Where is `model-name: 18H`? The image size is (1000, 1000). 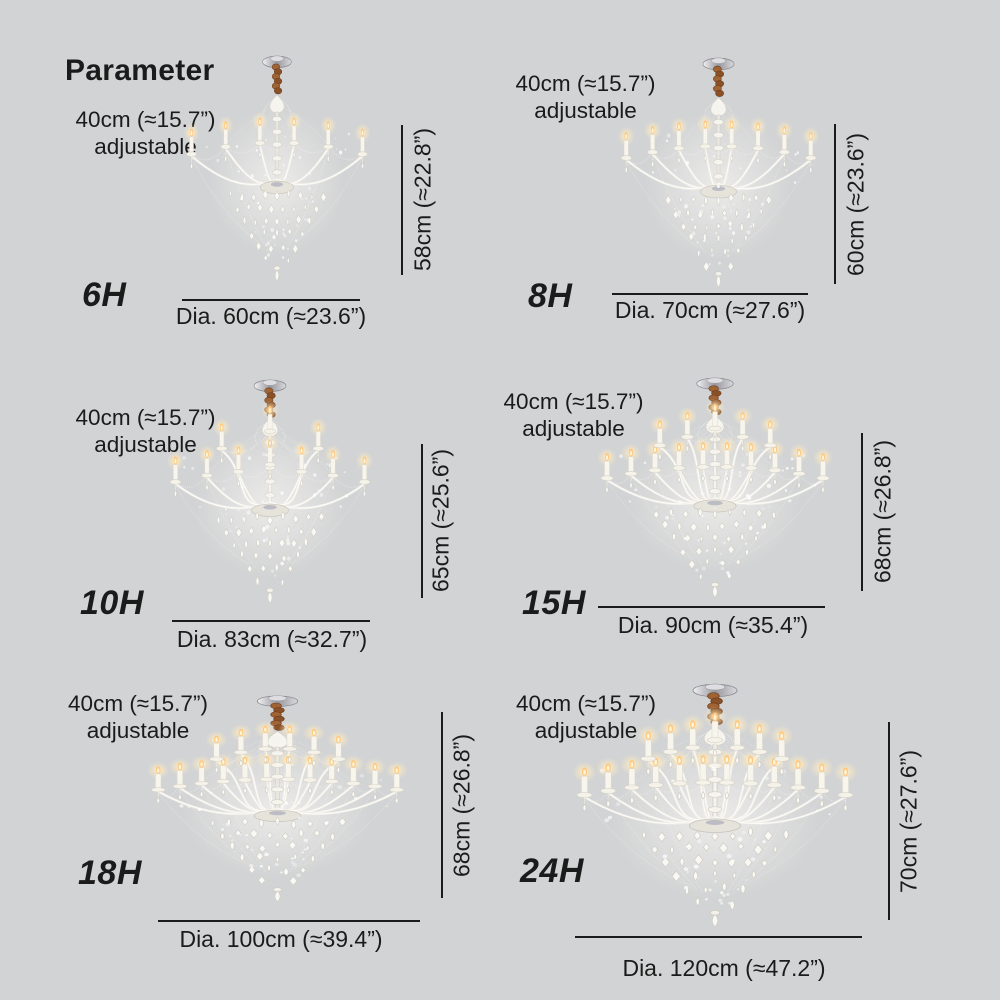
model-name: 18H is located at coordinates (110, 873).